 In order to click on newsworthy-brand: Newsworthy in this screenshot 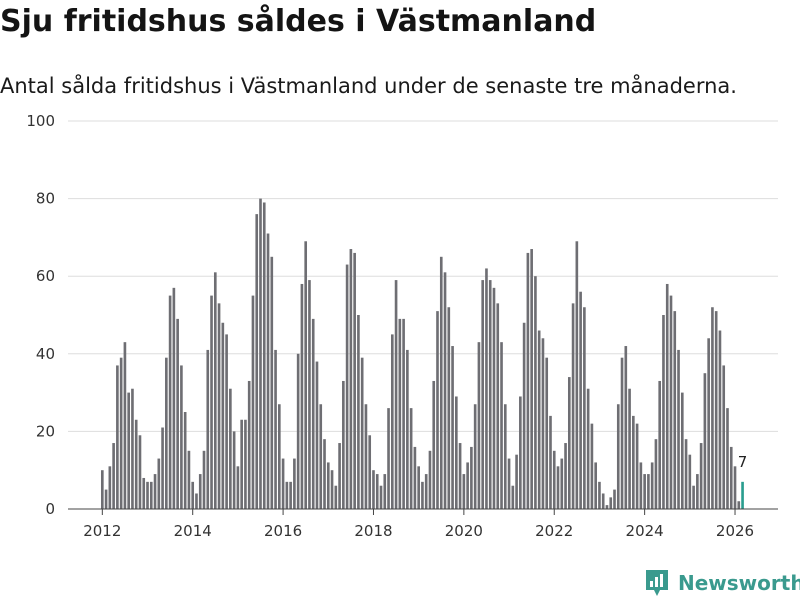, I will do `click(722, 583)`.